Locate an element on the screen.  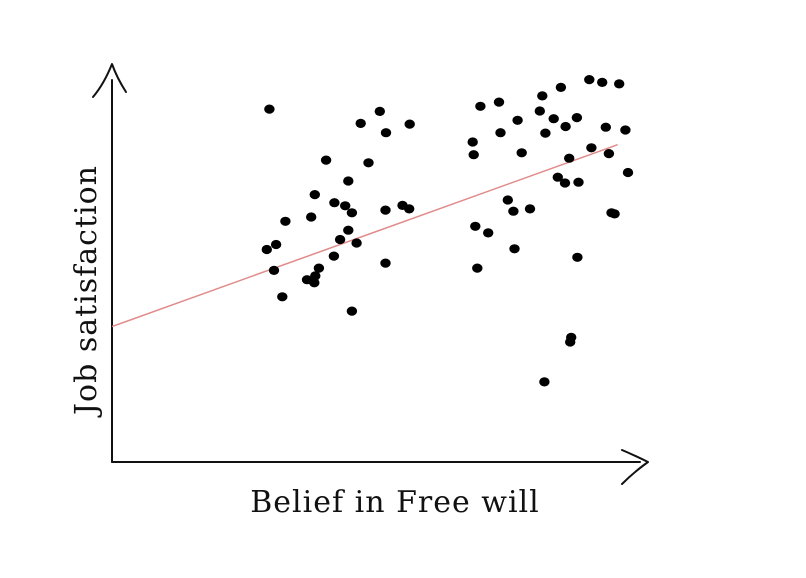
y-axis-arrow is located at coordinates (109, 80).